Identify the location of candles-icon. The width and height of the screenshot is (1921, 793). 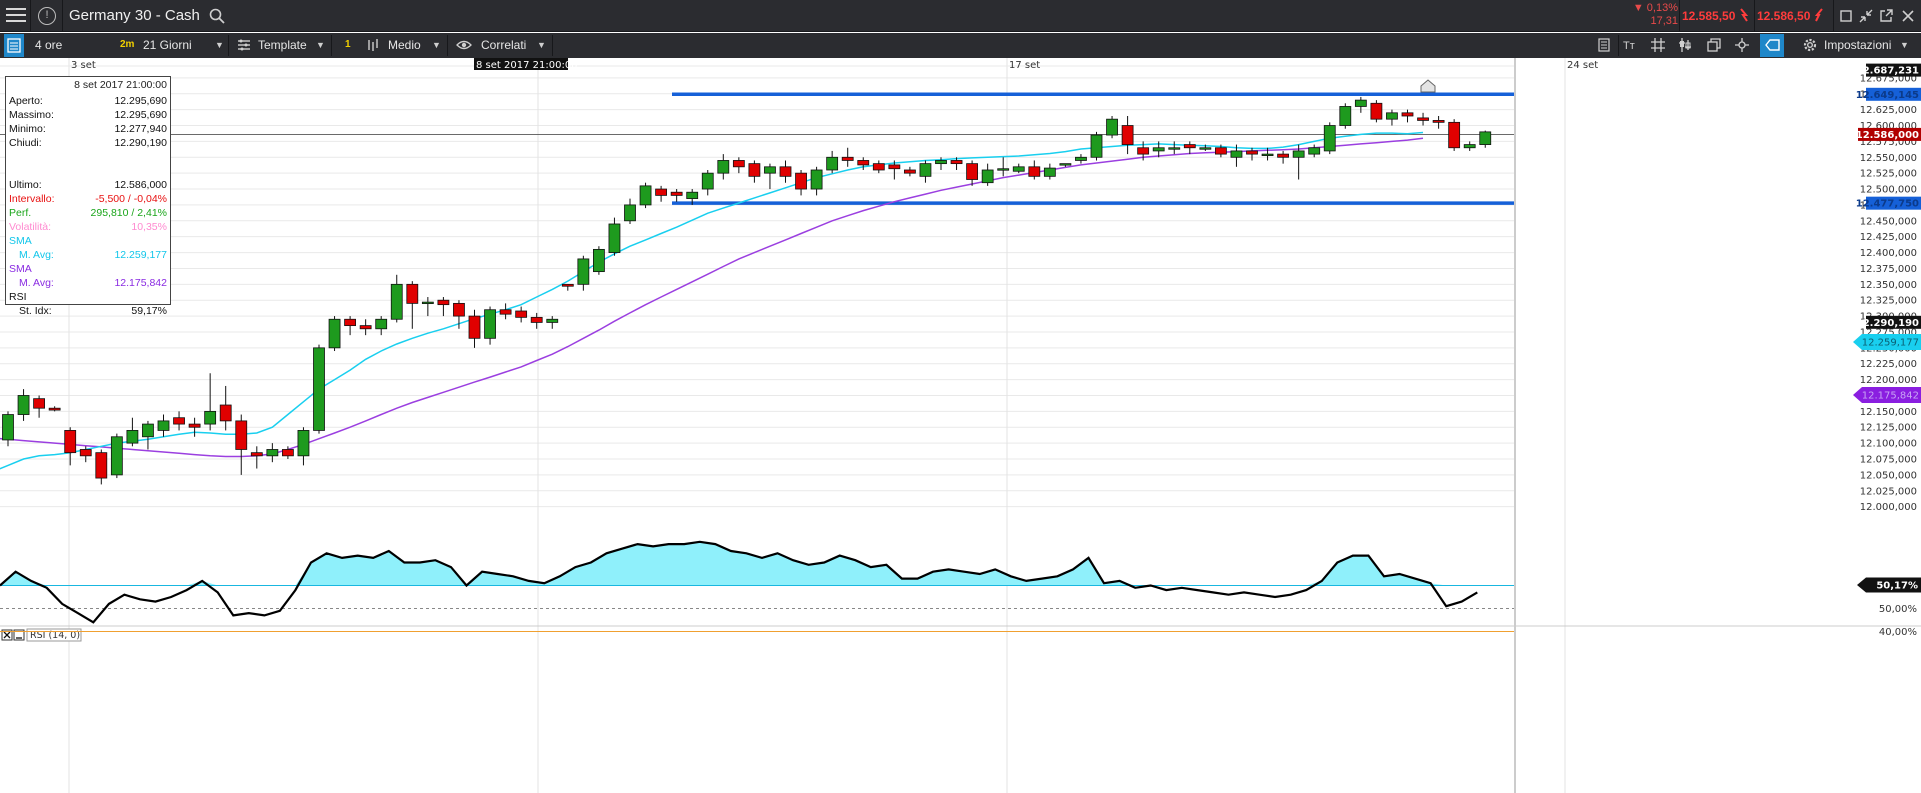
(1686, 45).